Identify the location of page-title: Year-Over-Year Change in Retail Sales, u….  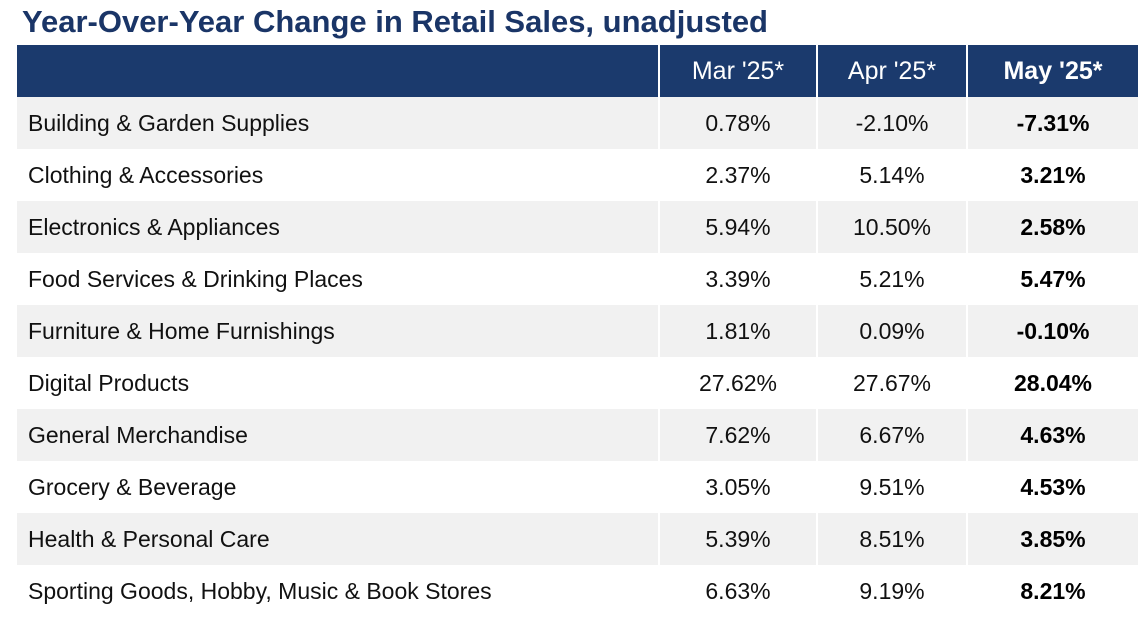
(395, 21).